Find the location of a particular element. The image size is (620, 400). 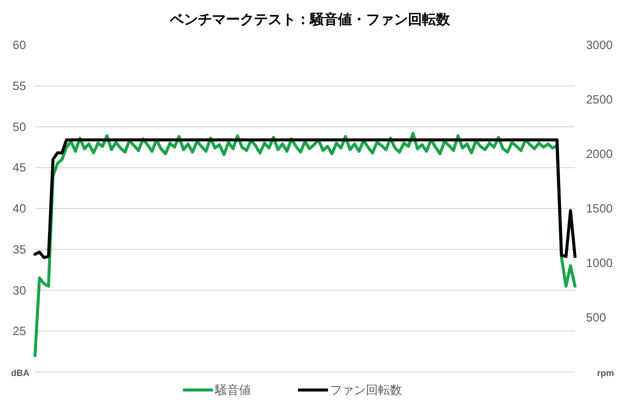

y-tick-label: 60 is located at coordinates (19, 45).